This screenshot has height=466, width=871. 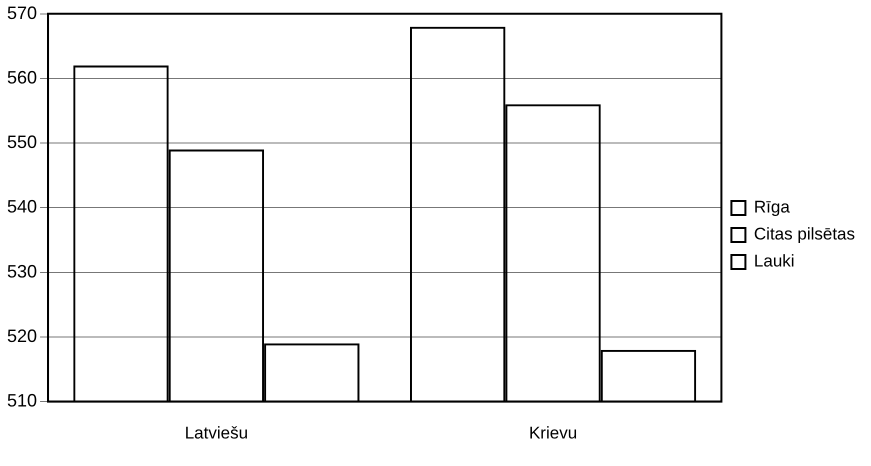 What do you see at coordinates (22, 271) in the screenshot?
I see `y-tick-label: 530` at bounding box center [22, 271].